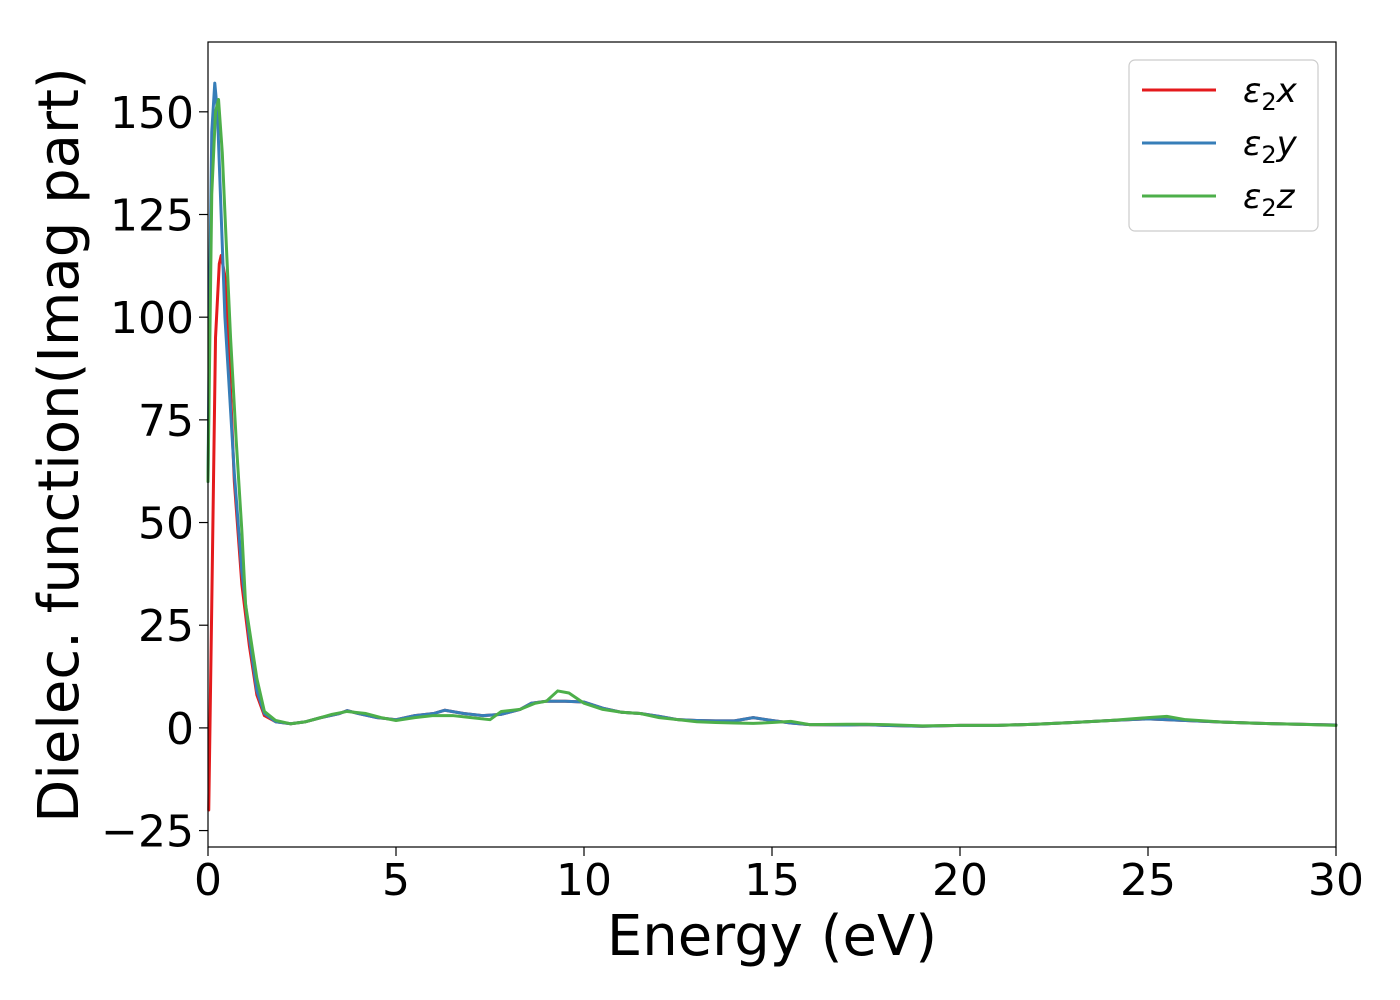 Image resolution: width=1400 pixels, height=1000 pixels. What do you see at coordinates (152, 318) in the screenshot?
I see `y-tick-label: 100` at bounding box center [152, 318].